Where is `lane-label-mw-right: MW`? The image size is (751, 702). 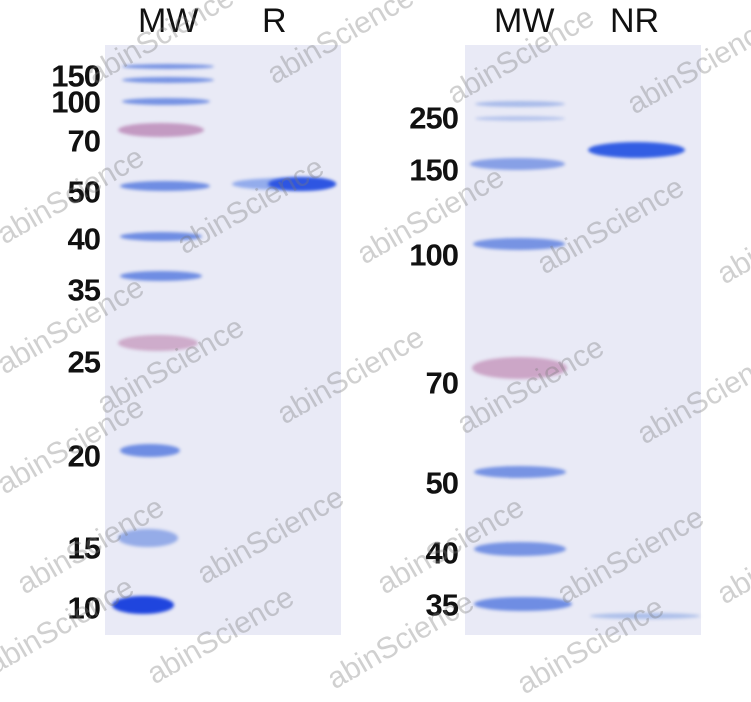 lane-label-mw-right: MW is located at coordinates (524, 21).